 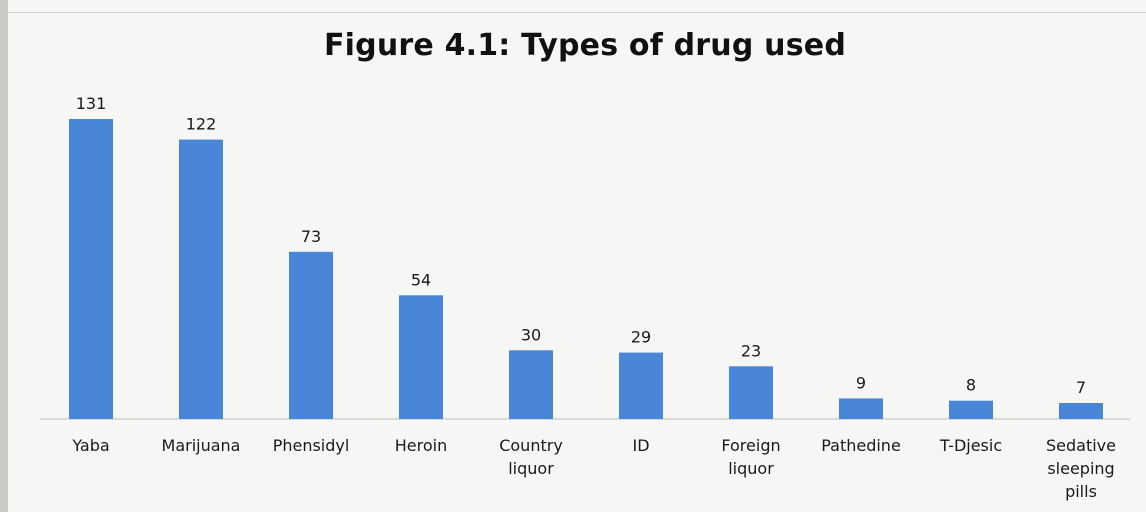 What do you see at coordinates (201, 124) in the screenshot?
I see `data-label-1: 122` at bounding box center [201, 124].